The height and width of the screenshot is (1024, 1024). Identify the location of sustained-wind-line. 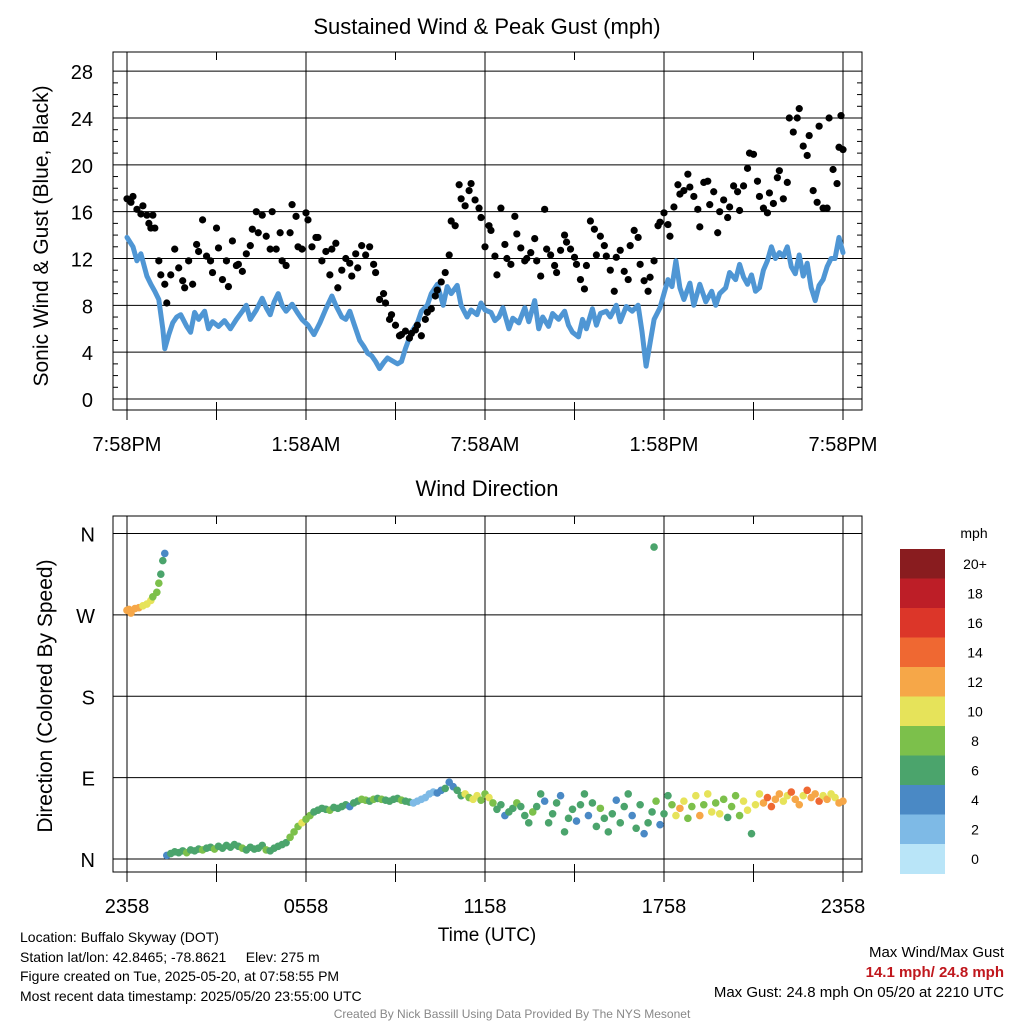
(485, 303).